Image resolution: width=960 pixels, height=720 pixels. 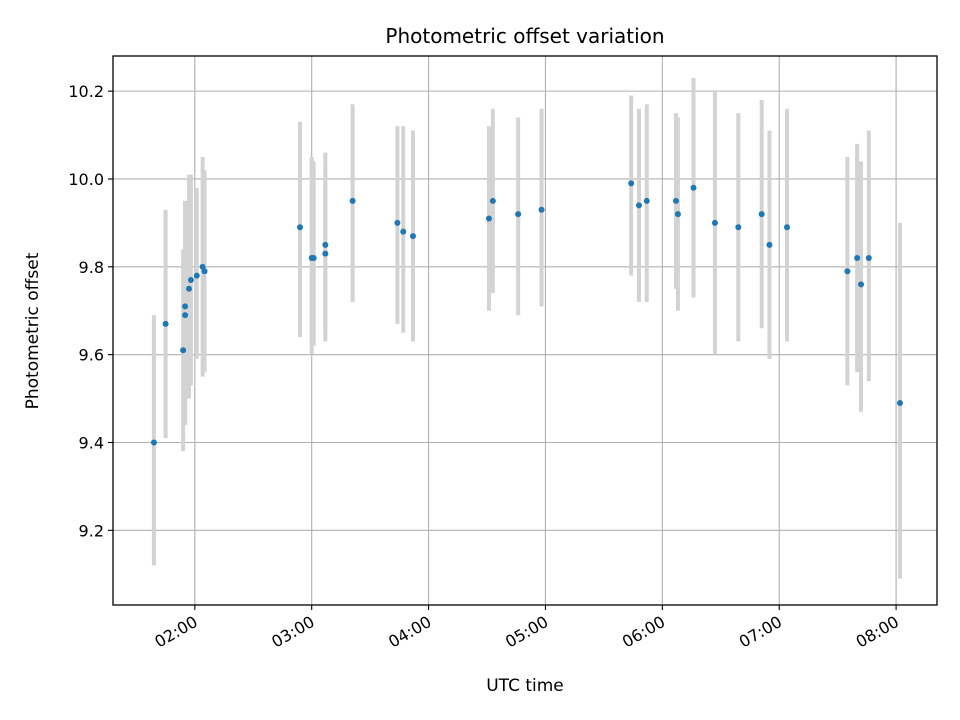 What do you see at coordinates (86, 91) in the screenshot?
I see `y-tick-label: 10.2` at bounding box center [86, 91].